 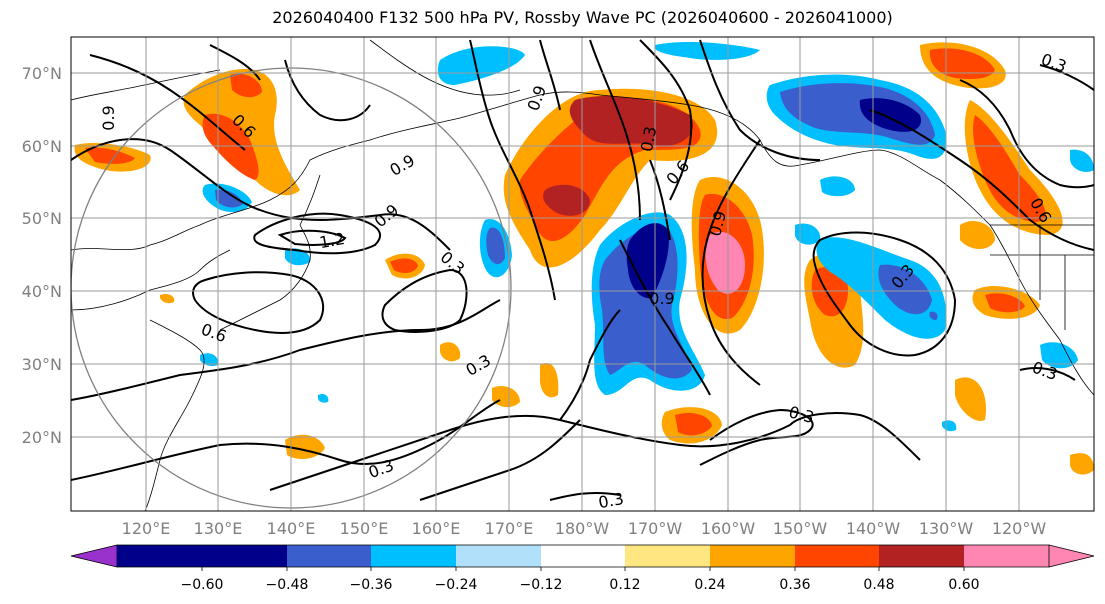 What do you see at coordinates (456, 585) in the screenshot?
I see `colorbar-tick-label: −0.24` at bounding box center [456, 585].